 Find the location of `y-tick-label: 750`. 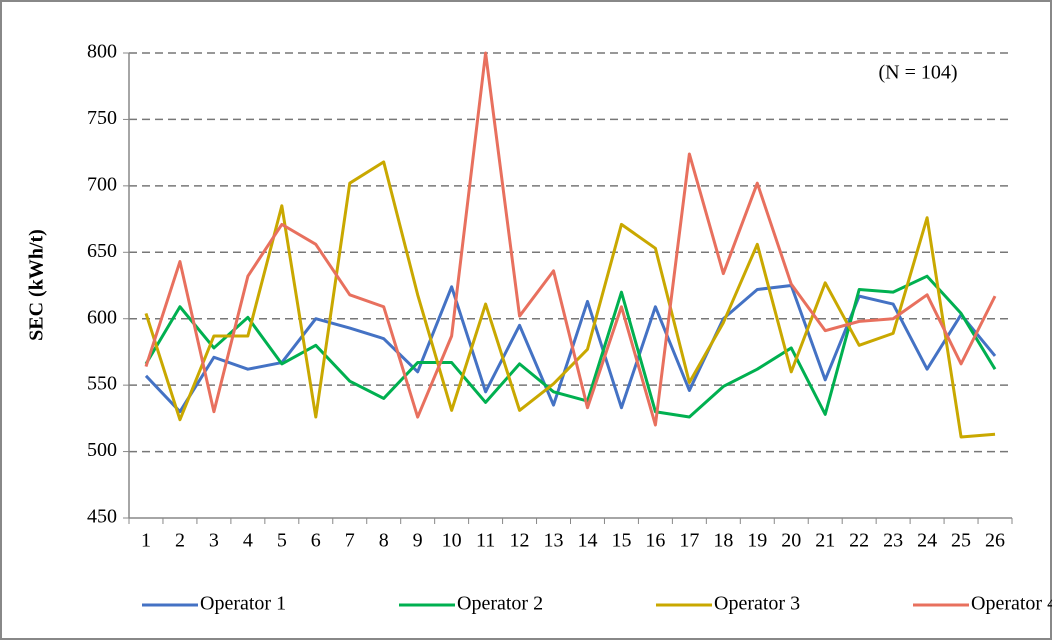

y-tick-label: 750 is located at coordinates (102, 118).